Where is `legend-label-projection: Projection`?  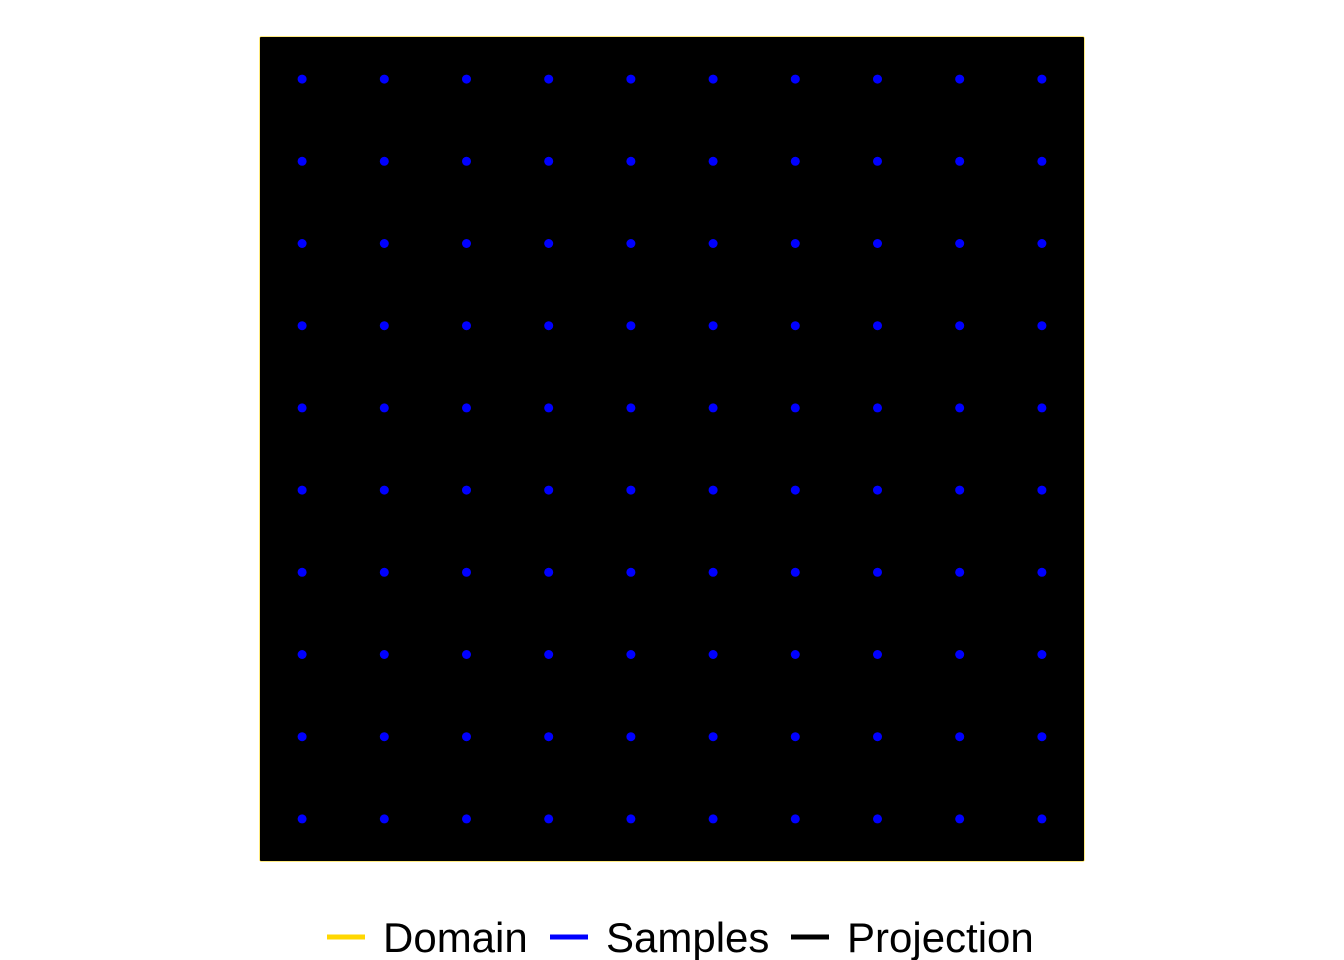 legend-label-projection: Projection is located at coordinates (940, 937).